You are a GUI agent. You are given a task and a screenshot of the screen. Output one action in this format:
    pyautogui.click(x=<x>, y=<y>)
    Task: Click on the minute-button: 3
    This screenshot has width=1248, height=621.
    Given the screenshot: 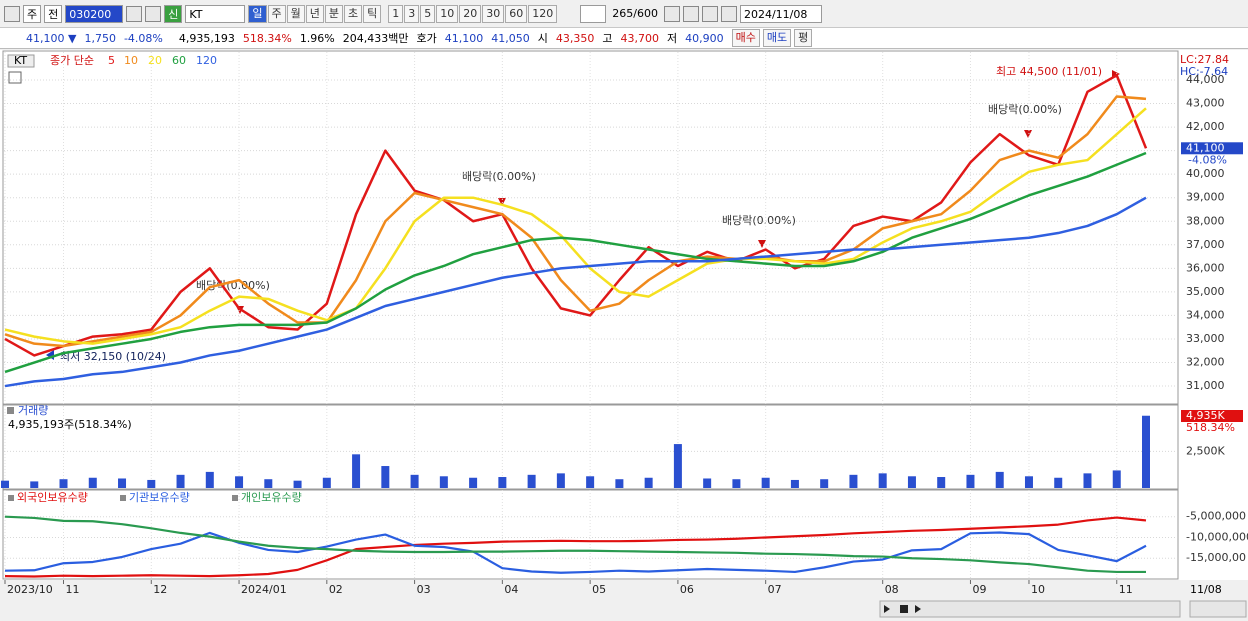 What is the action you would take?
    pyautogui.click(x=412, y=13)
    